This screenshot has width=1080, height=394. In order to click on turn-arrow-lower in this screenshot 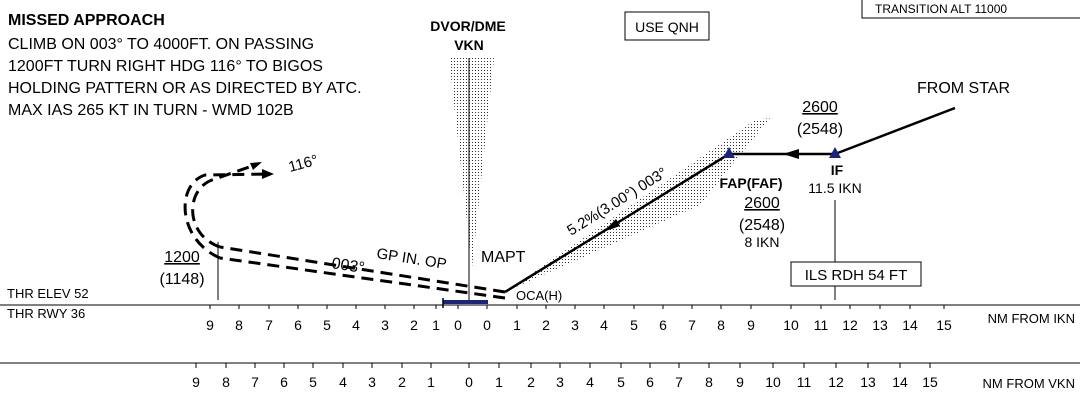, I will do `click(268, 174)`.